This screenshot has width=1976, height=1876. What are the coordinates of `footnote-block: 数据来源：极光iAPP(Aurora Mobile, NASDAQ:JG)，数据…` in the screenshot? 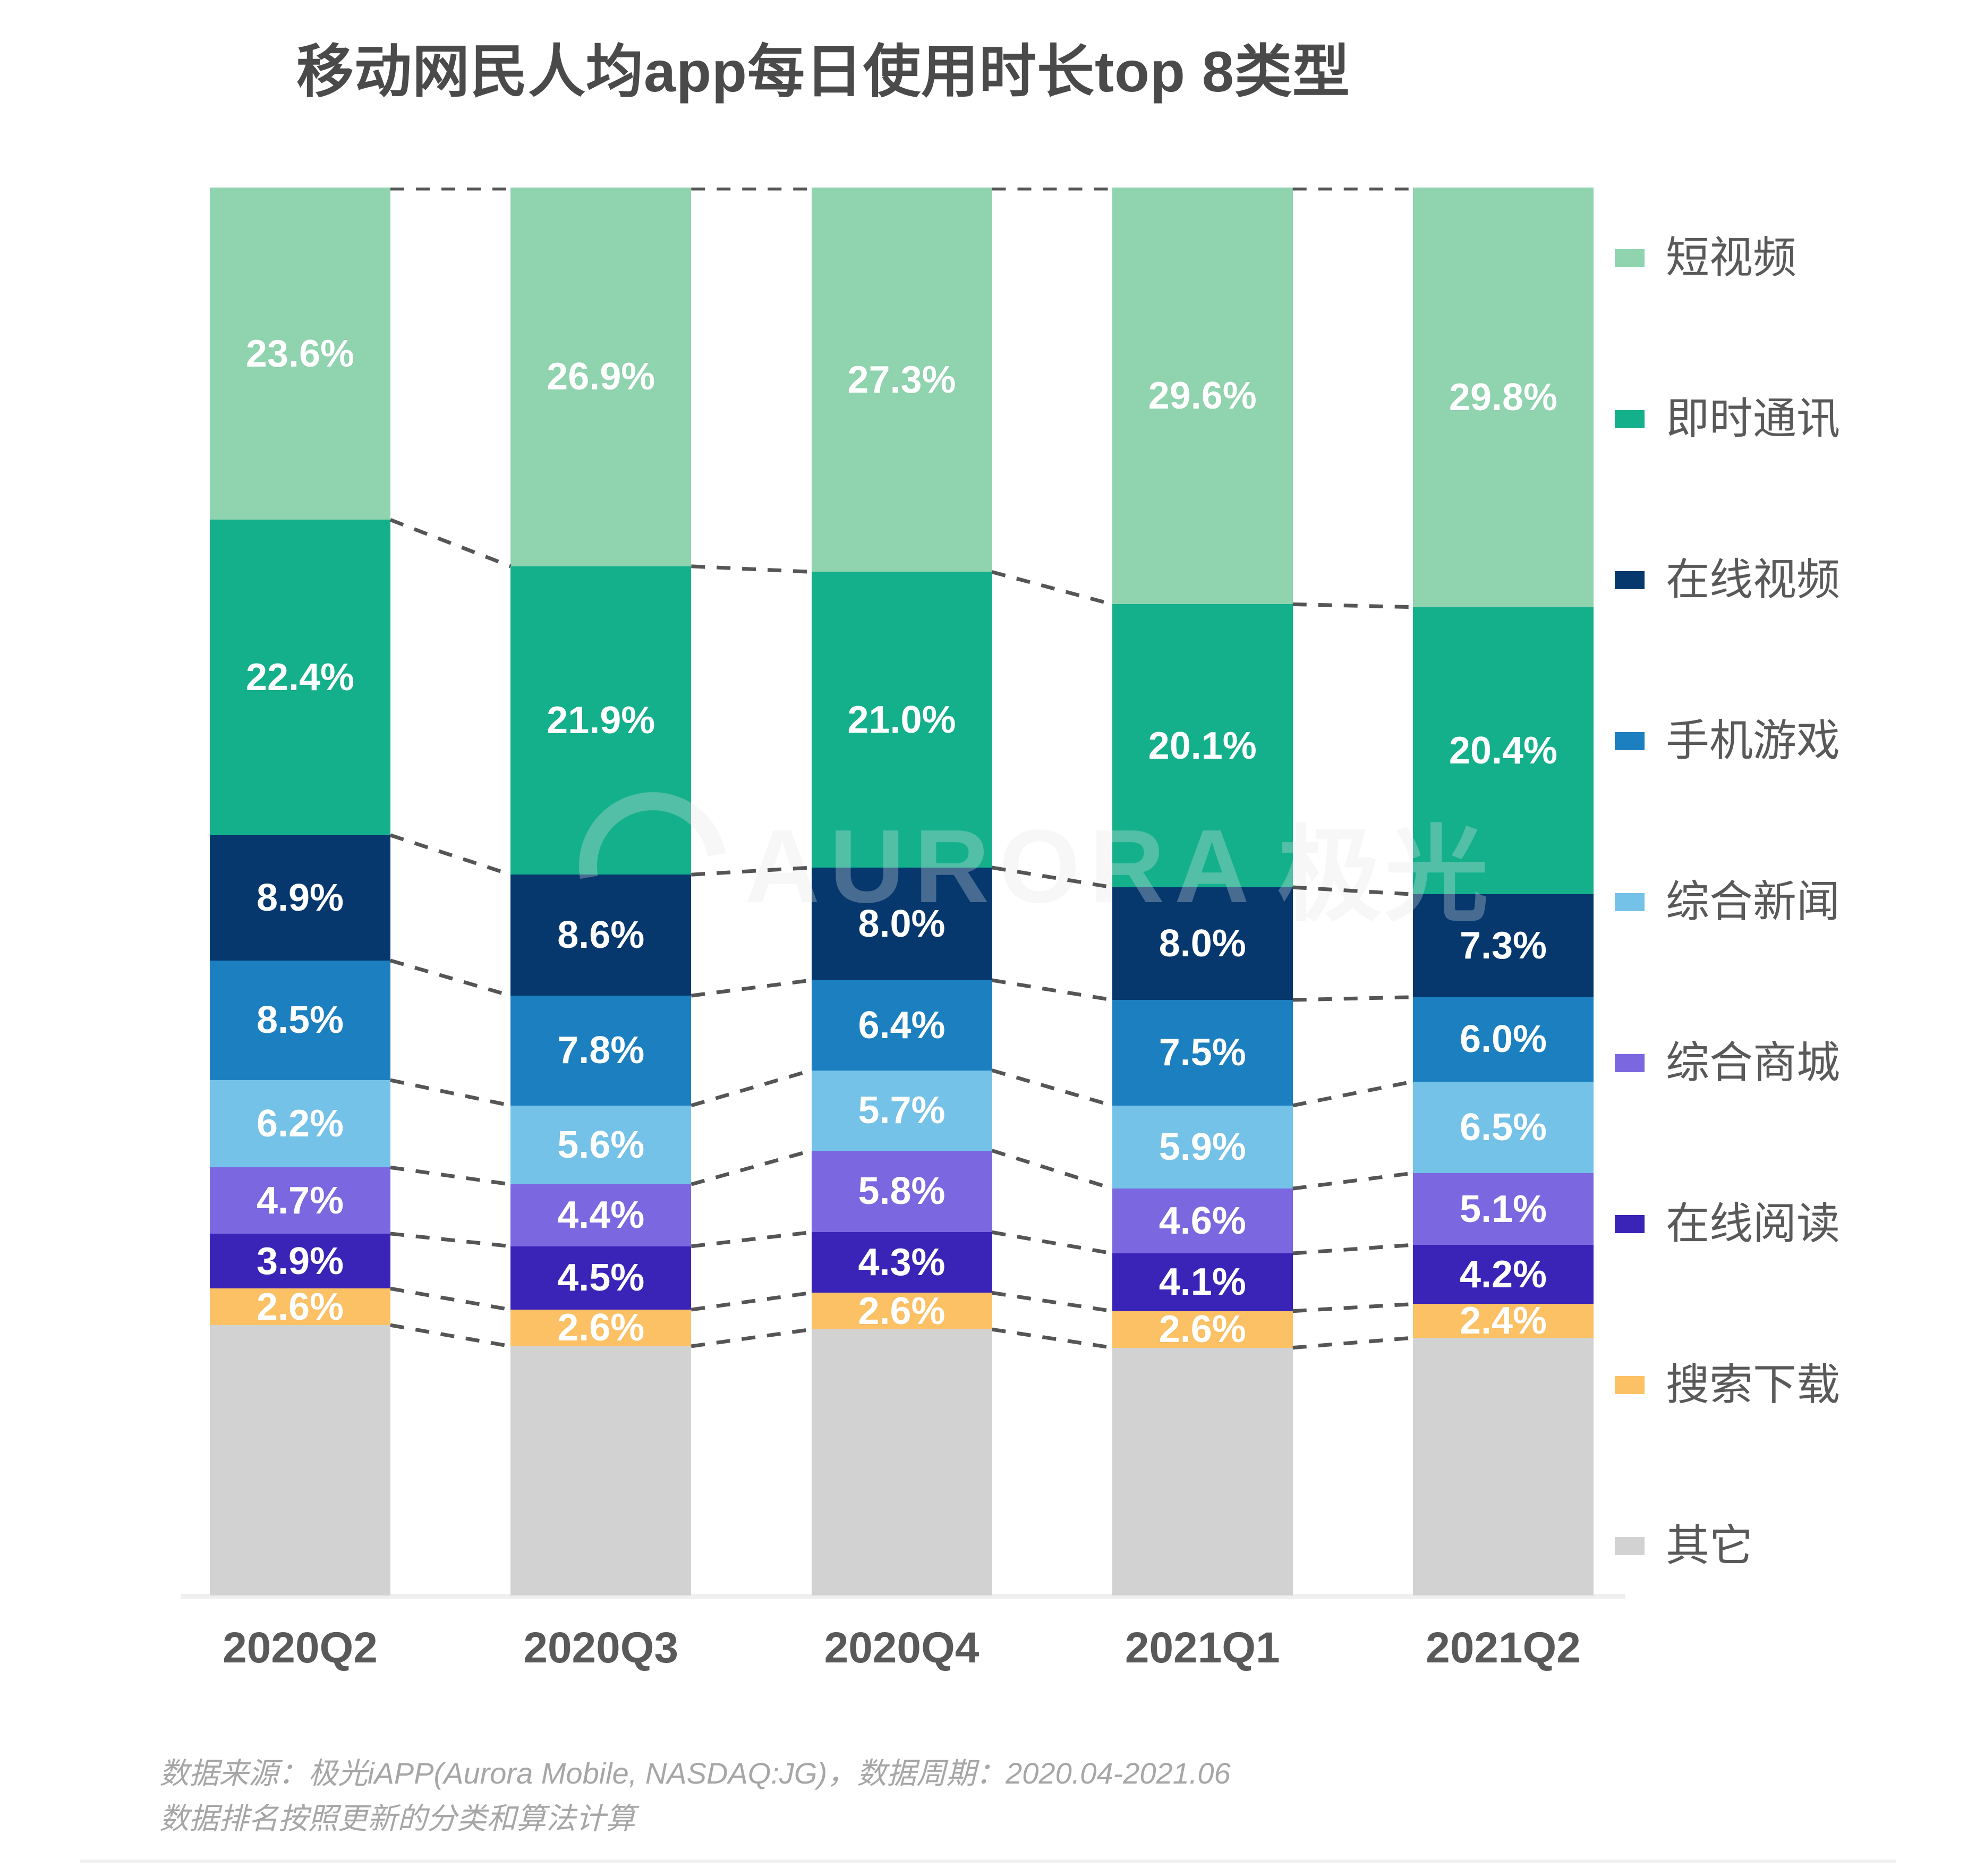 It's located at (956, 1796).